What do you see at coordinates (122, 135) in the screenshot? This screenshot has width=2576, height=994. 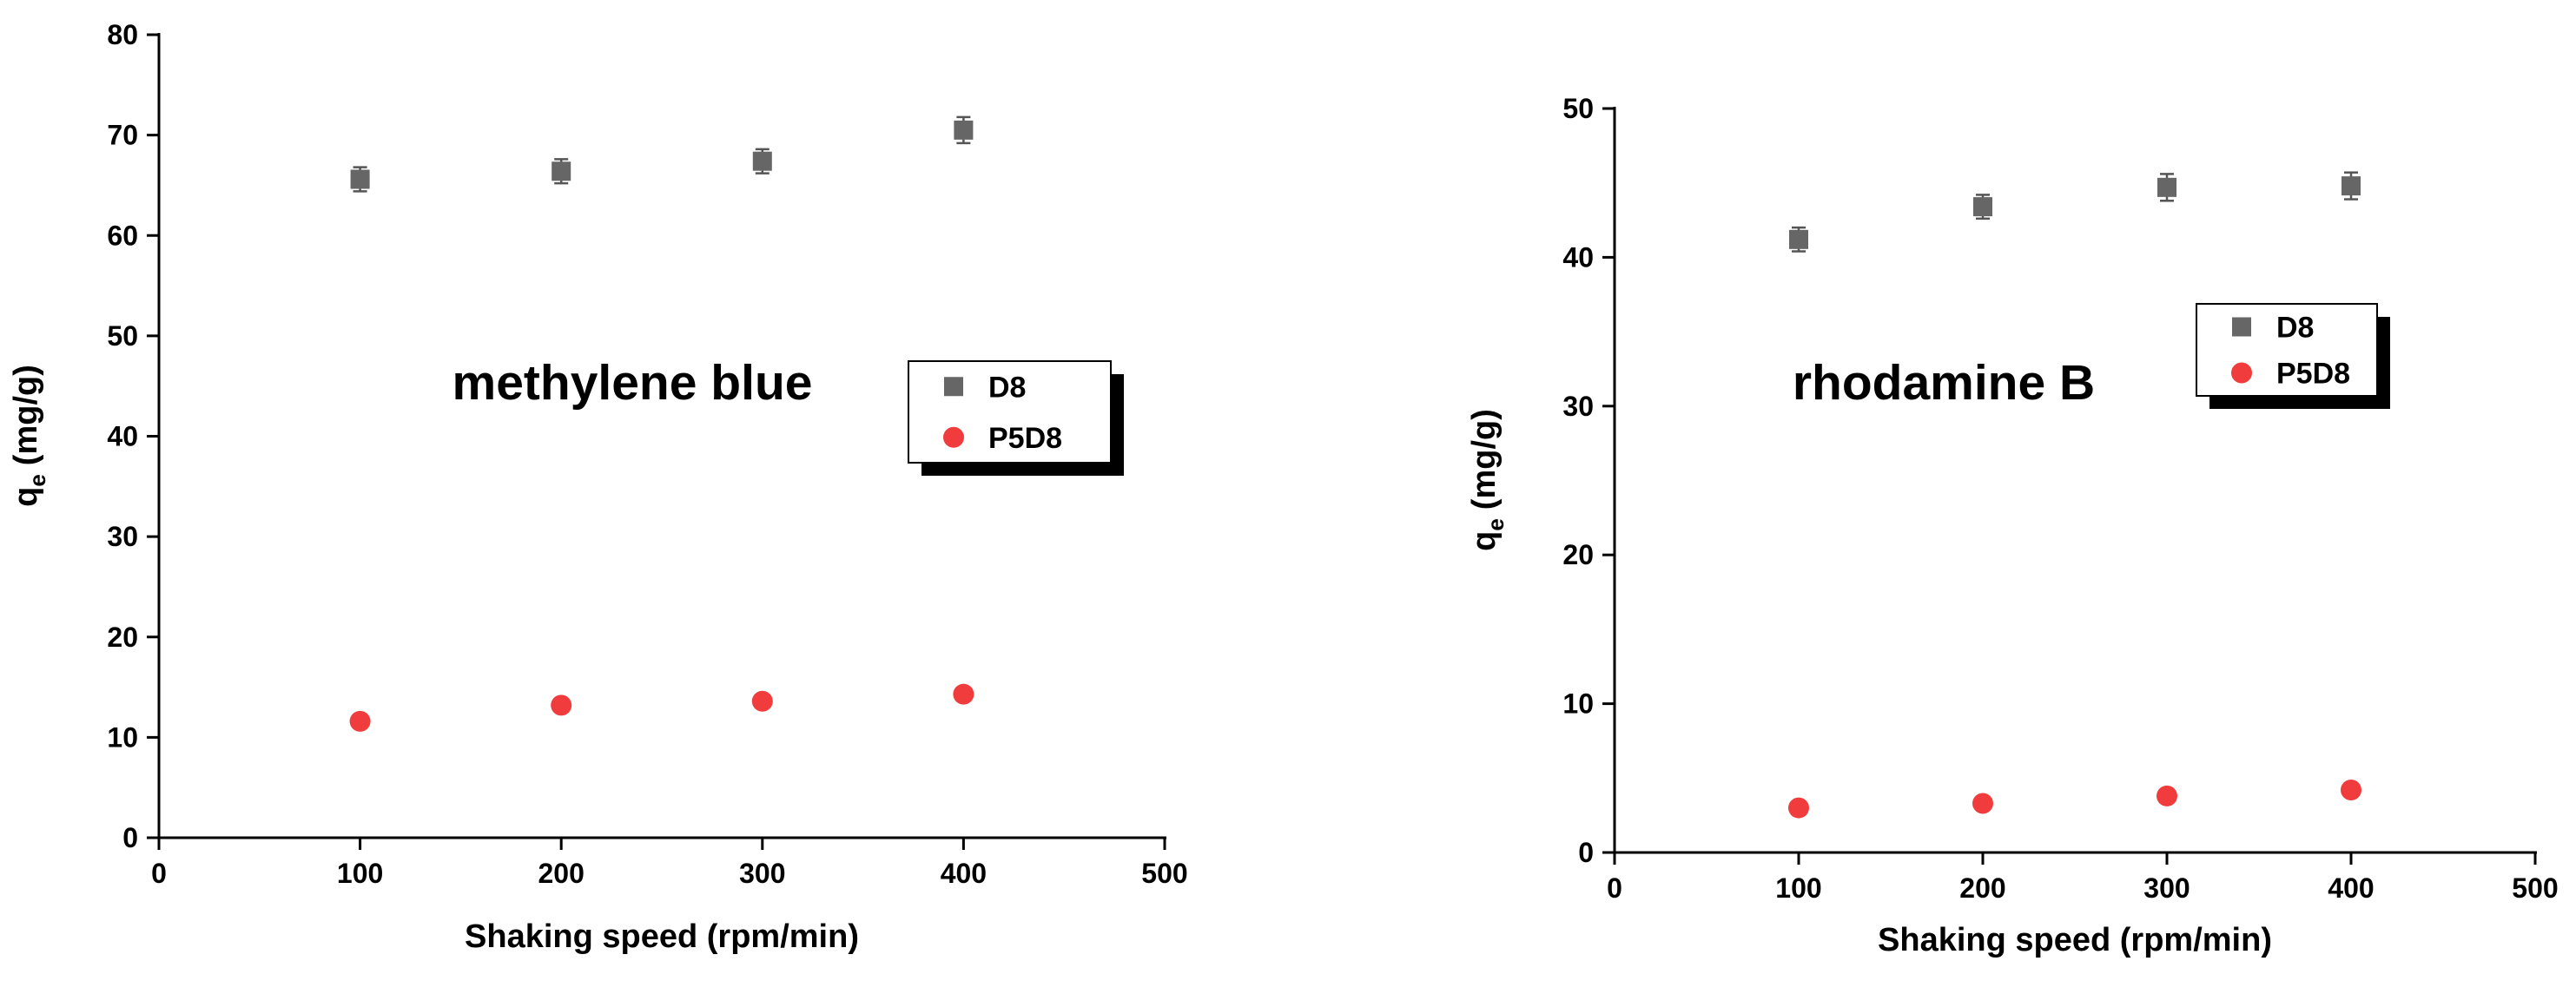 I see `y-tick-label: 70` at bounding box center [122, 135].